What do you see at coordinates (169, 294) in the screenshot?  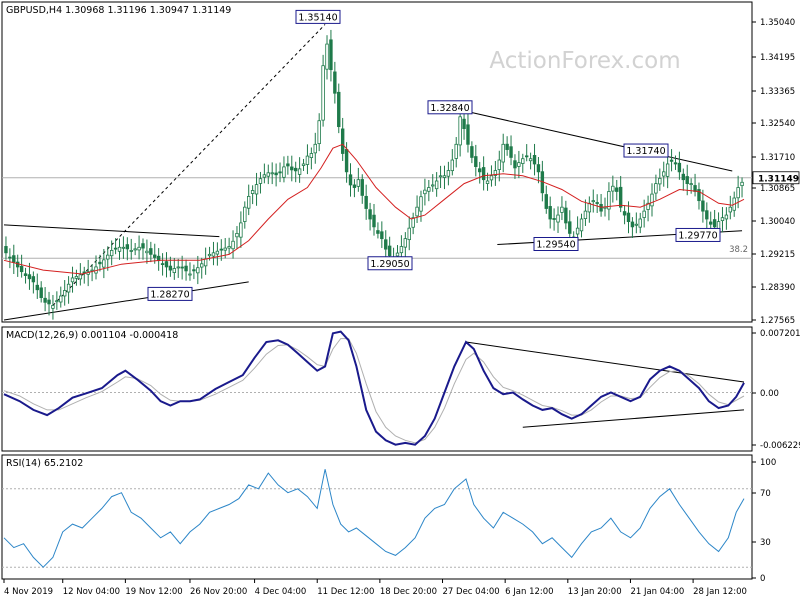 I see `price-label-text: 1.28270` at bounding box center [169, 294].